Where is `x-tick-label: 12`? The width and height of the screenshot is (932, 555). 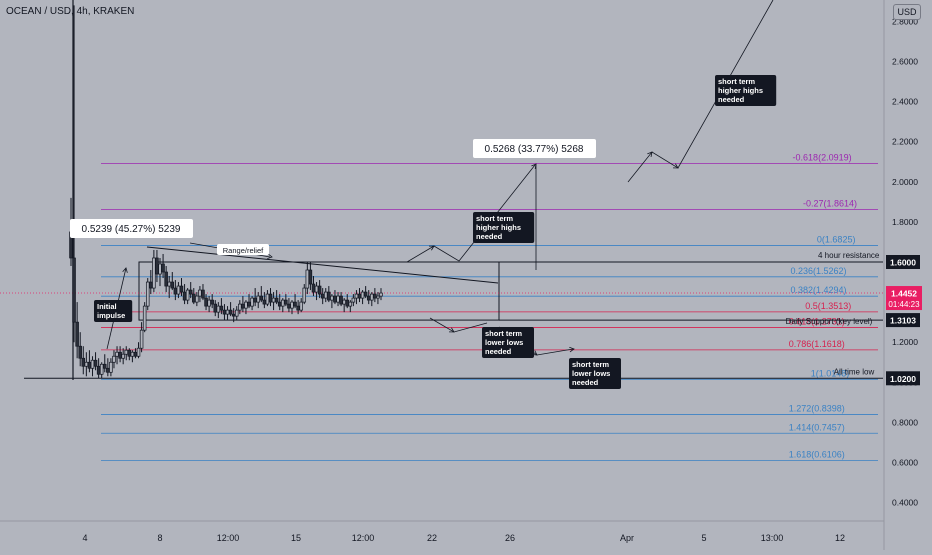
x-tick-label: 12 is located at coordinates (840, 538).